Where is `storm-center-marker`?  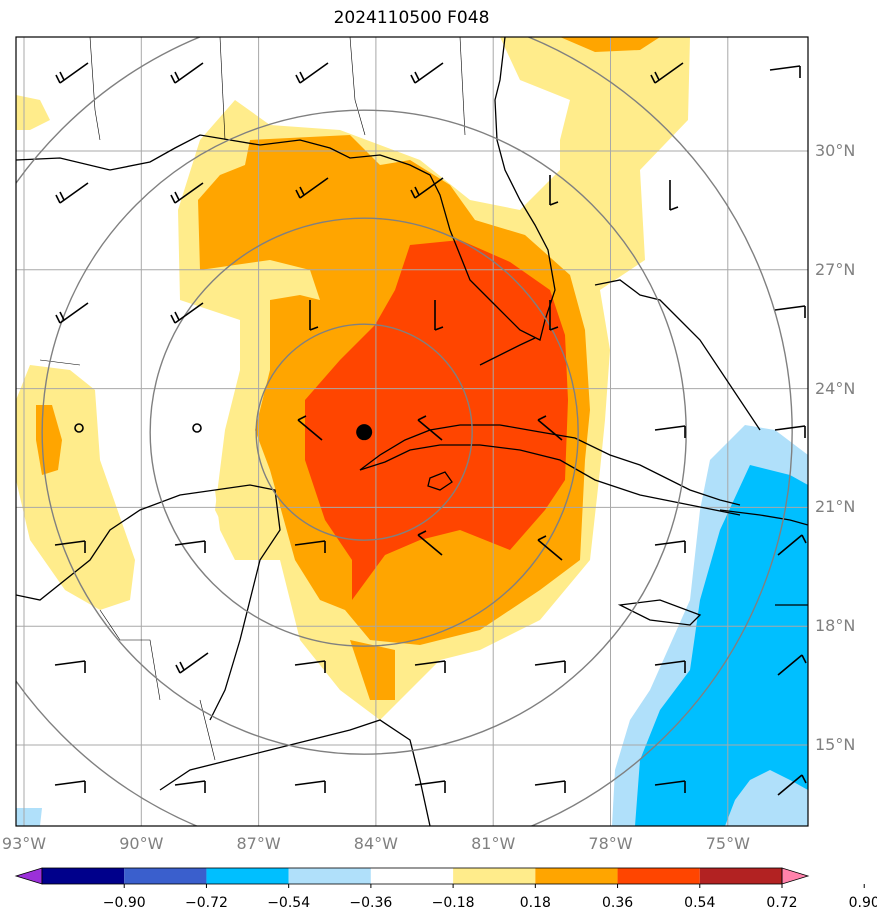
storm-center-marker is located at coordinates (364, 432).